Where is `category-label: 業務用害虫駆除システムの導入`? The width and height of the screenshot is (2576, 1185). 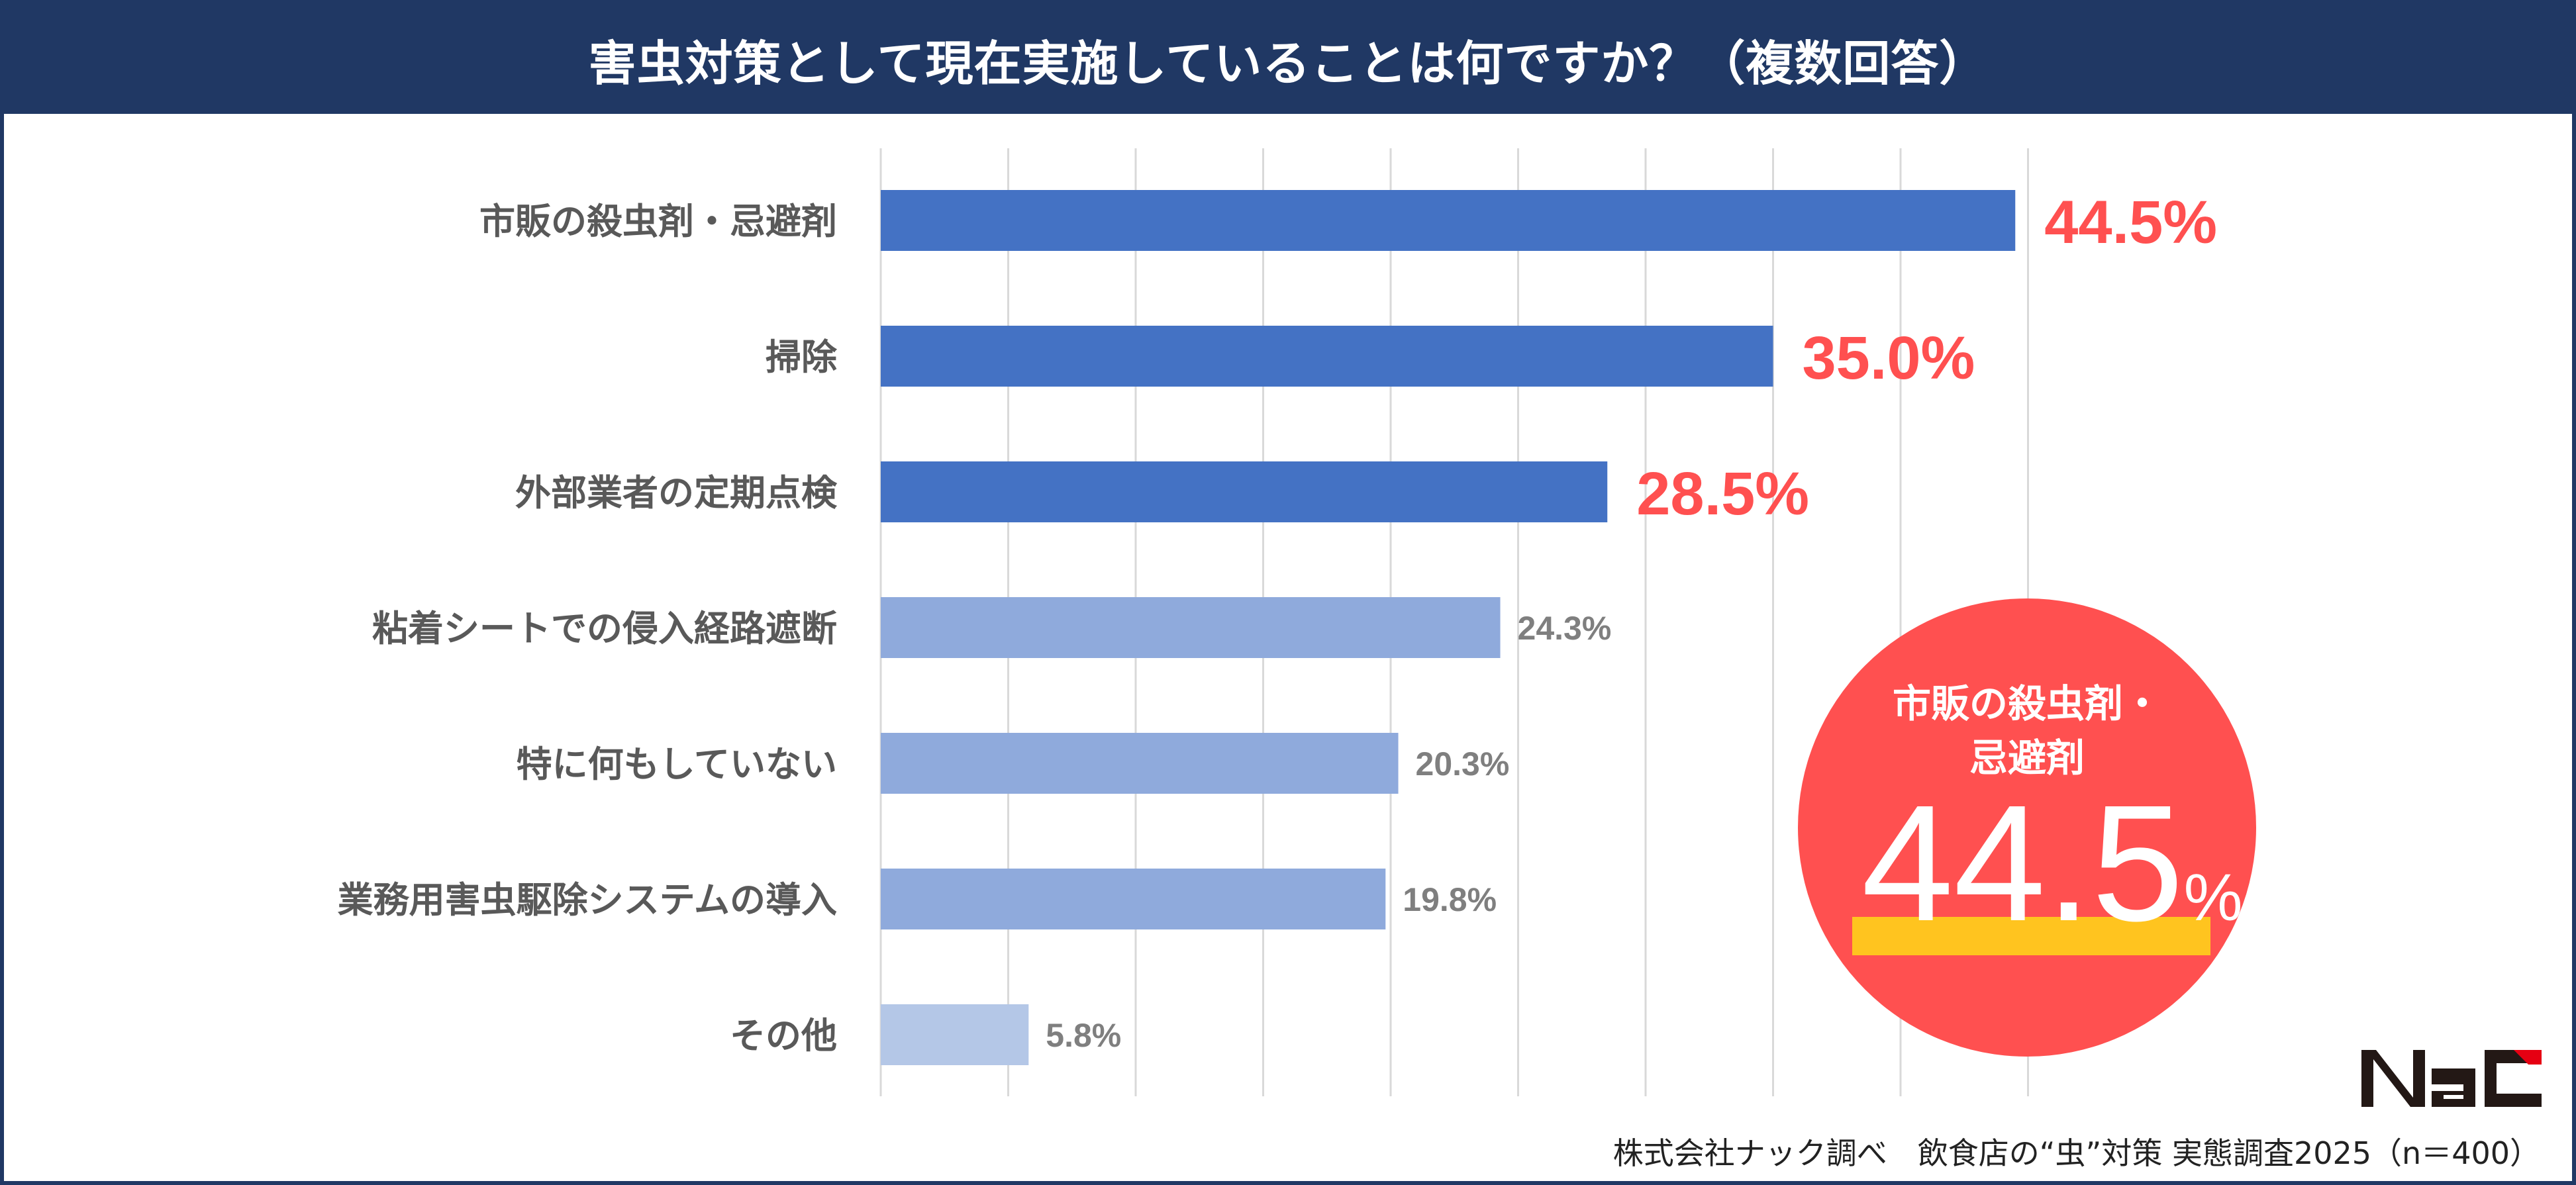
category-label: 業務用害虫駆除システムの導入 is located at coordinates (587, 900).